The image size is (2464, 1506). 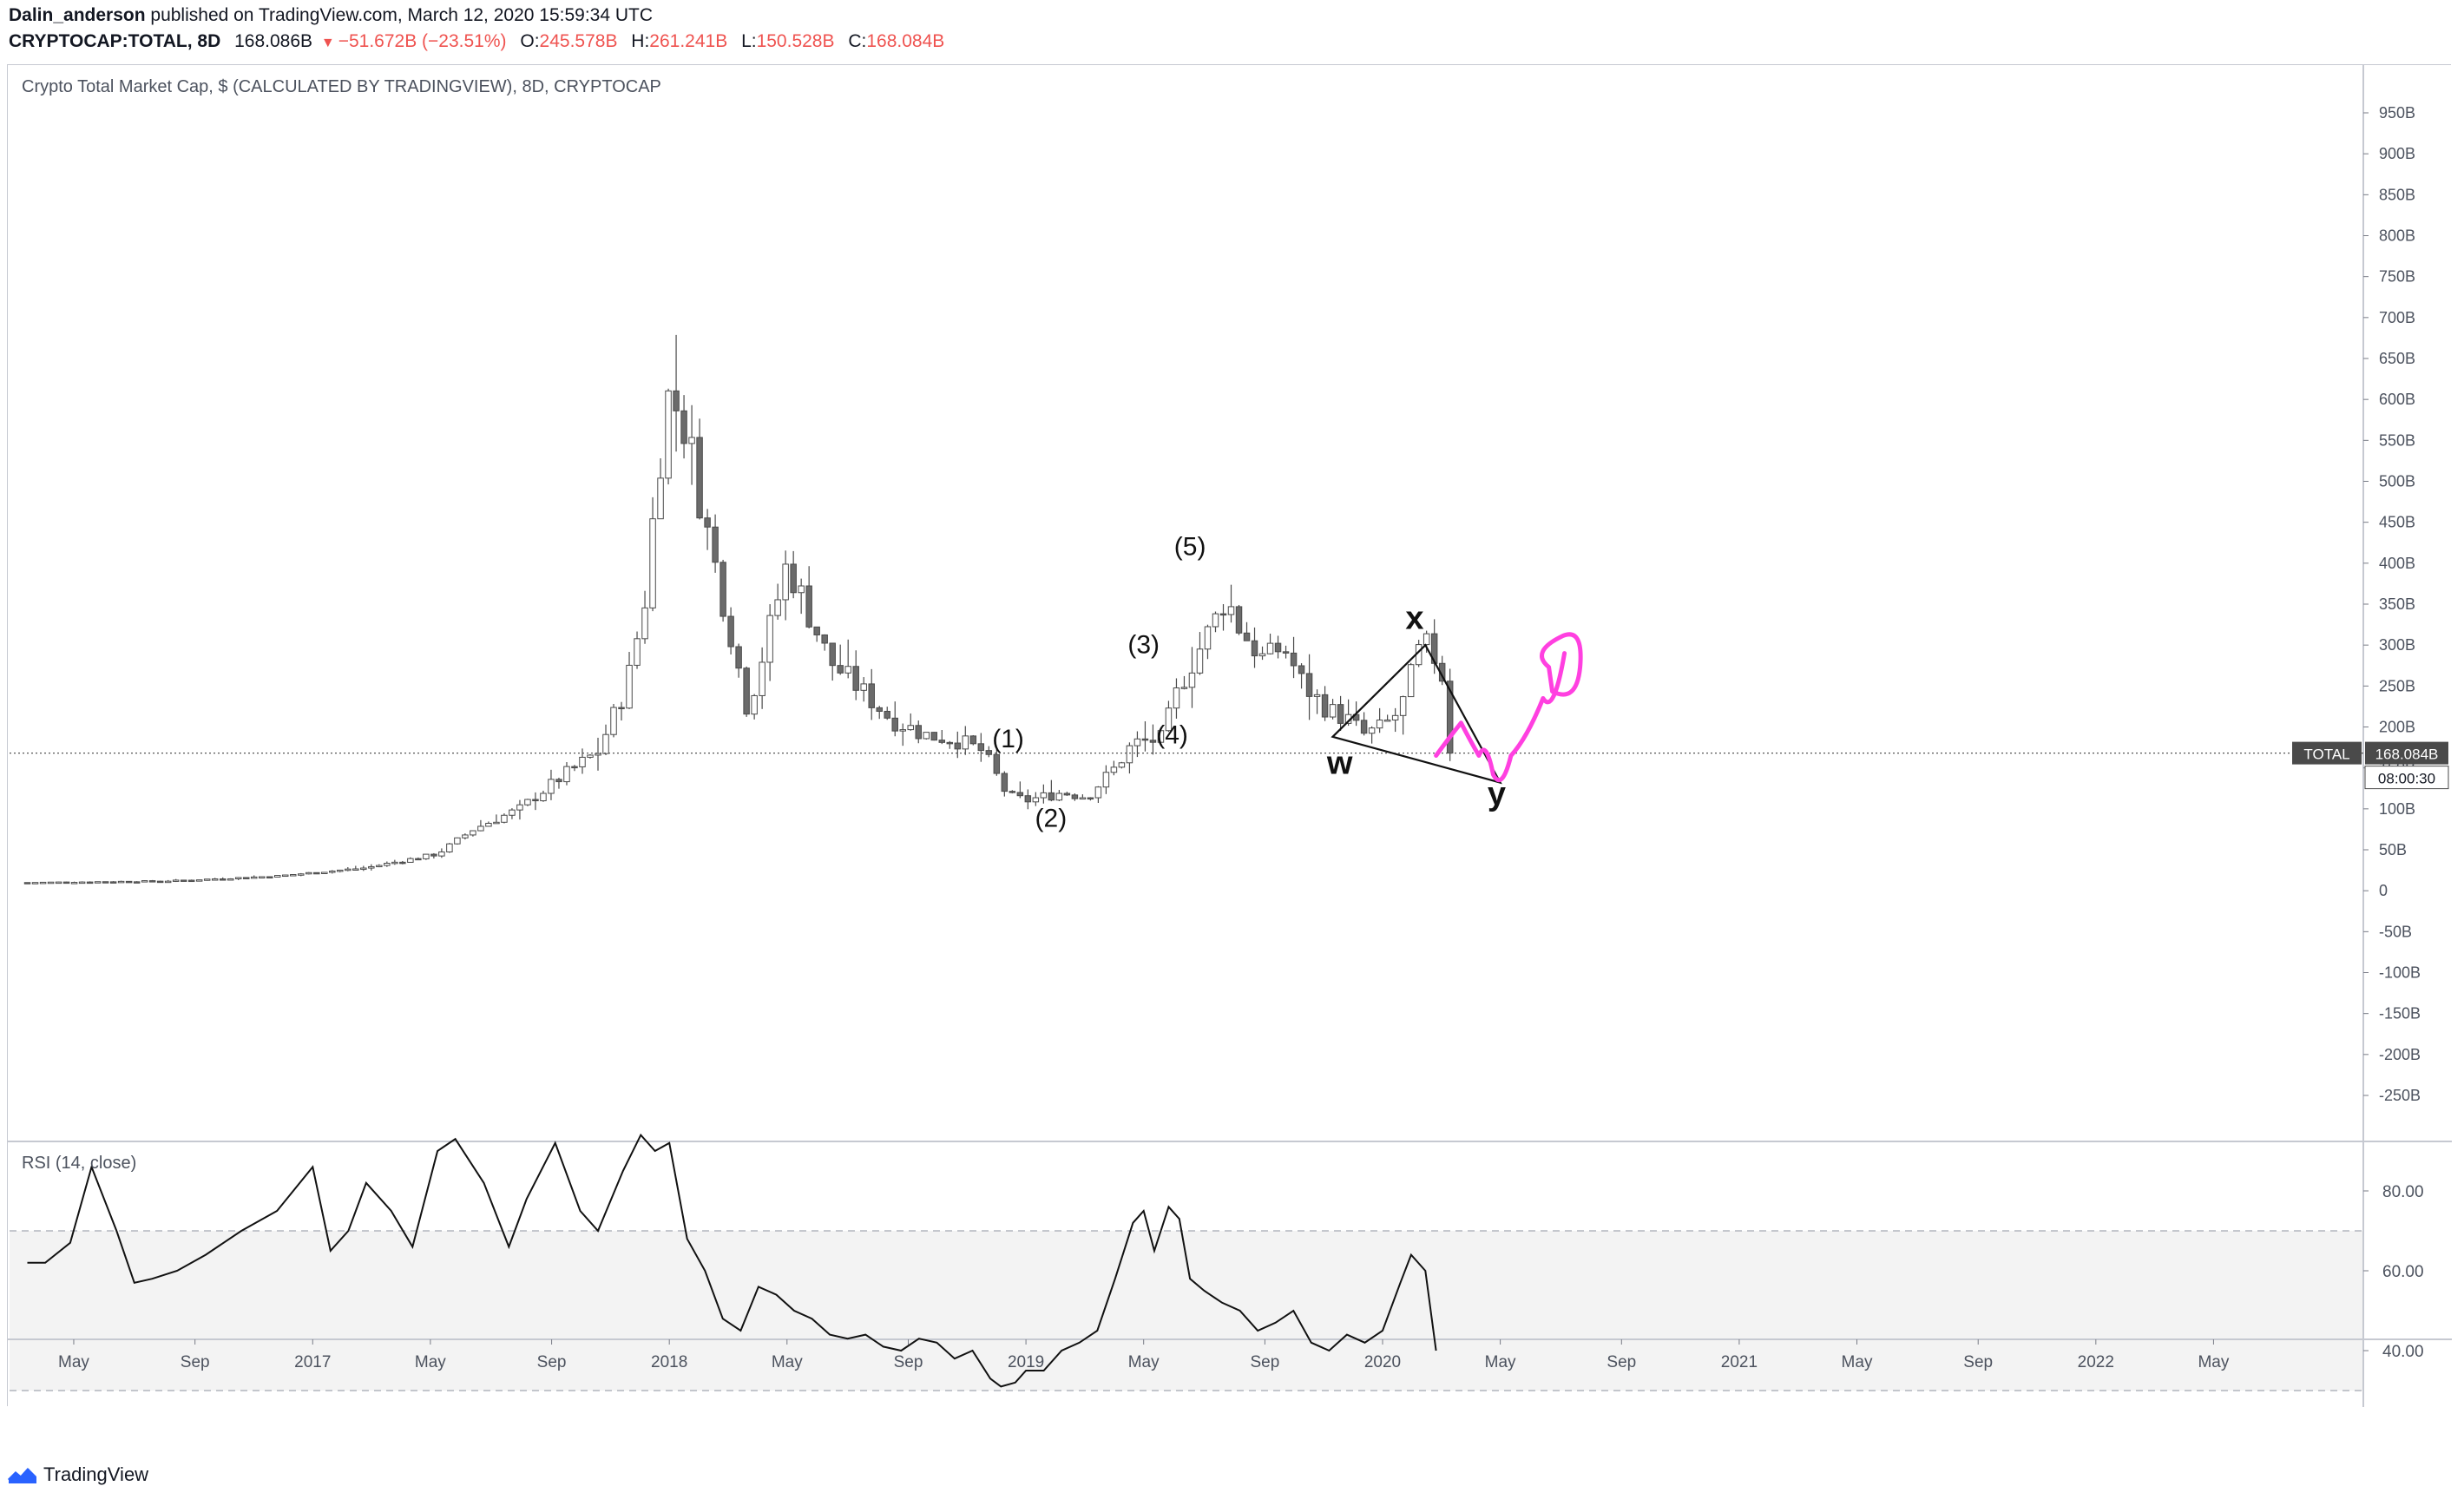 What do you see at coordinates (2396, 932) in the screenshot?
I see `price-tick-label: -50B` at bounding box center [2396, 932].